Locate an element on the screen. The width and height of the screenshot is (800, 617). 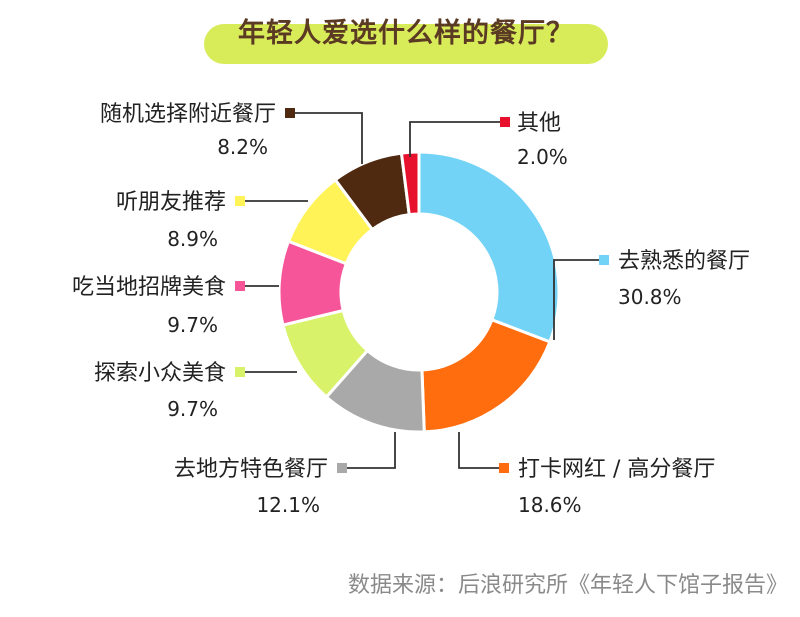
slice-label-0: 去熟悉的餐厅 is located at coordinates (684, 261).